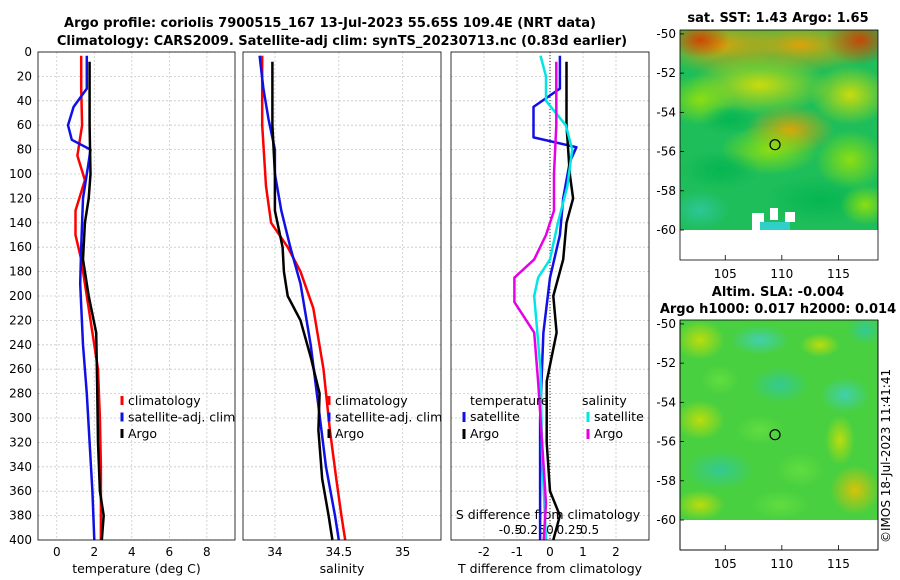  Describe the element at coordinates (342, 568) in the screenshot. I see `x-axis-label: salinity` at that location.